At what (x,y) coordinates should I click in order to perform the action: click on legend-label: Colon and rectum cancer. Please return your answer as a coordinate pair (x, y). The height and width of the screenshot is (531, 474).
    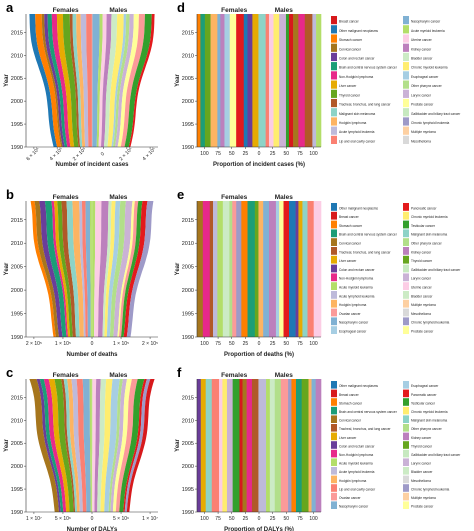
    Looking at the image, I should click on (357, 446).